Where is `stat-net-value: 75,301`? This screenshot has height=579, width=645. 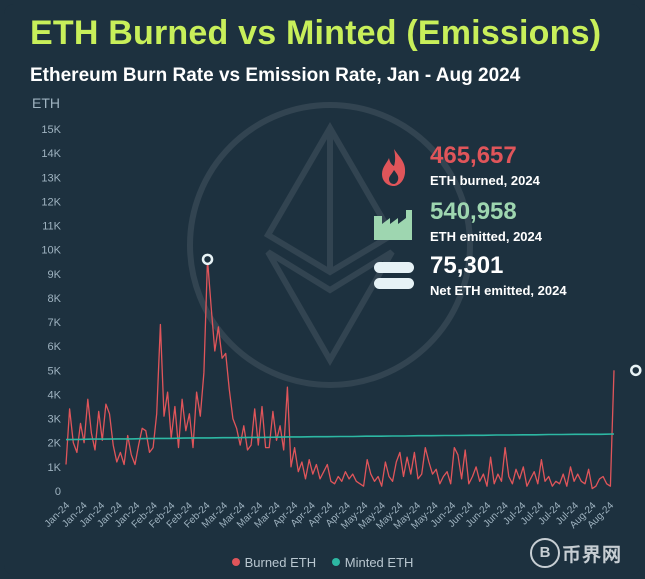
stat-net-value: 75,301 is located at coordinates (467, 265).